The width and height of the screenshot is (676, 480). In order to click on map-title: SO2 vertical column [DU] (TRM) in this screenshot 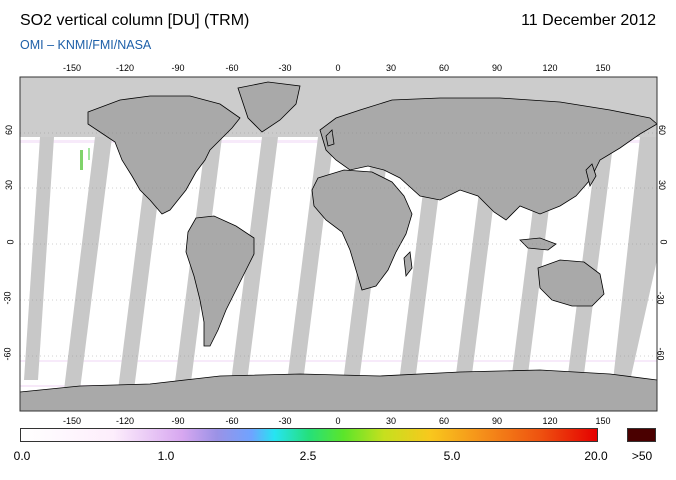, I will do `click(135, 20)`.